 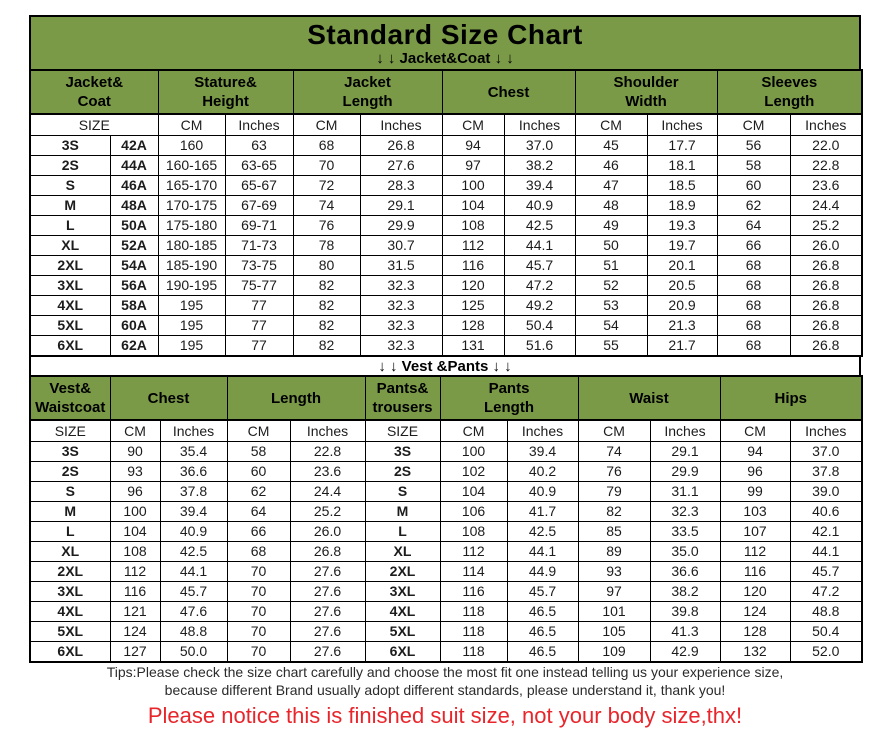 I want to click on size-label-cell: M, so click(x=402, y=511).